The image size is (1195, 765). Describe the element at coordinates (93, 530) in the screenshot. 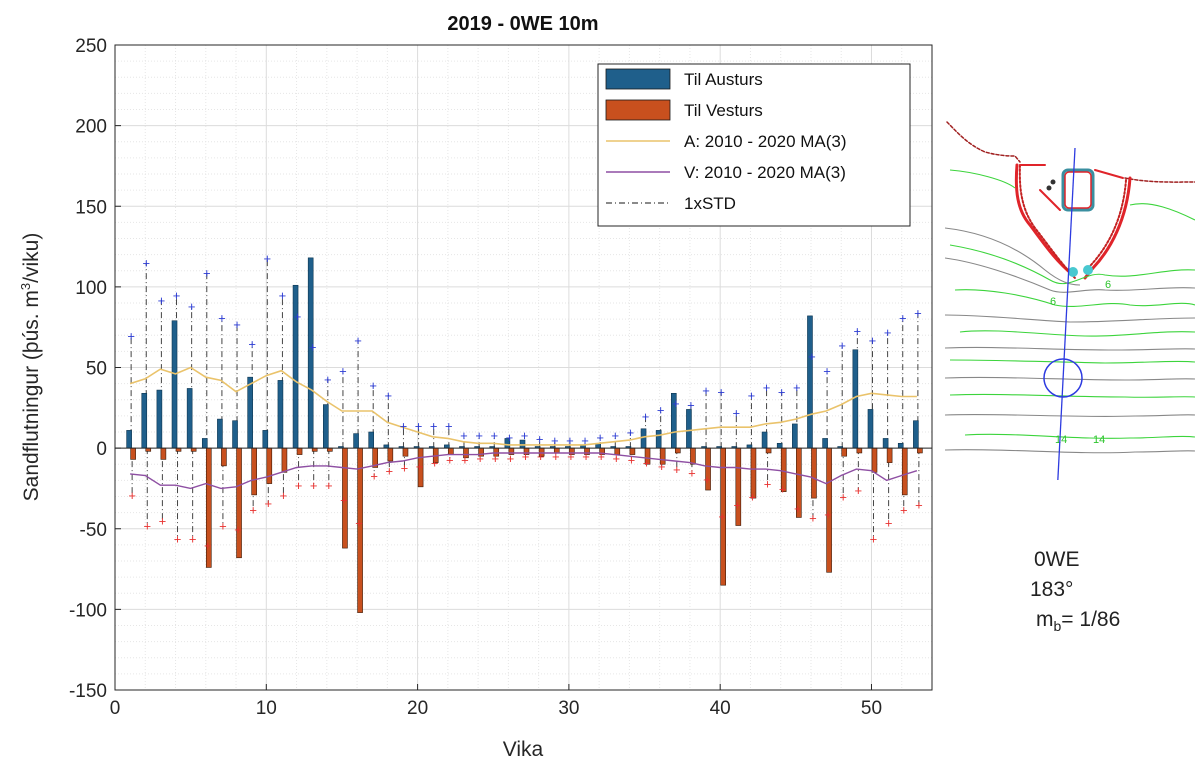

I see `y-tick-label: -50` at that location.